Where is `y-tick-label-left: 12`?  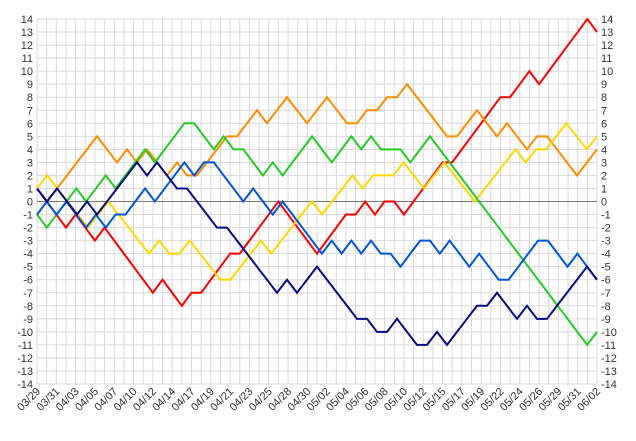 y-tick-label-left: 12 is located at coordinates (27, 46).